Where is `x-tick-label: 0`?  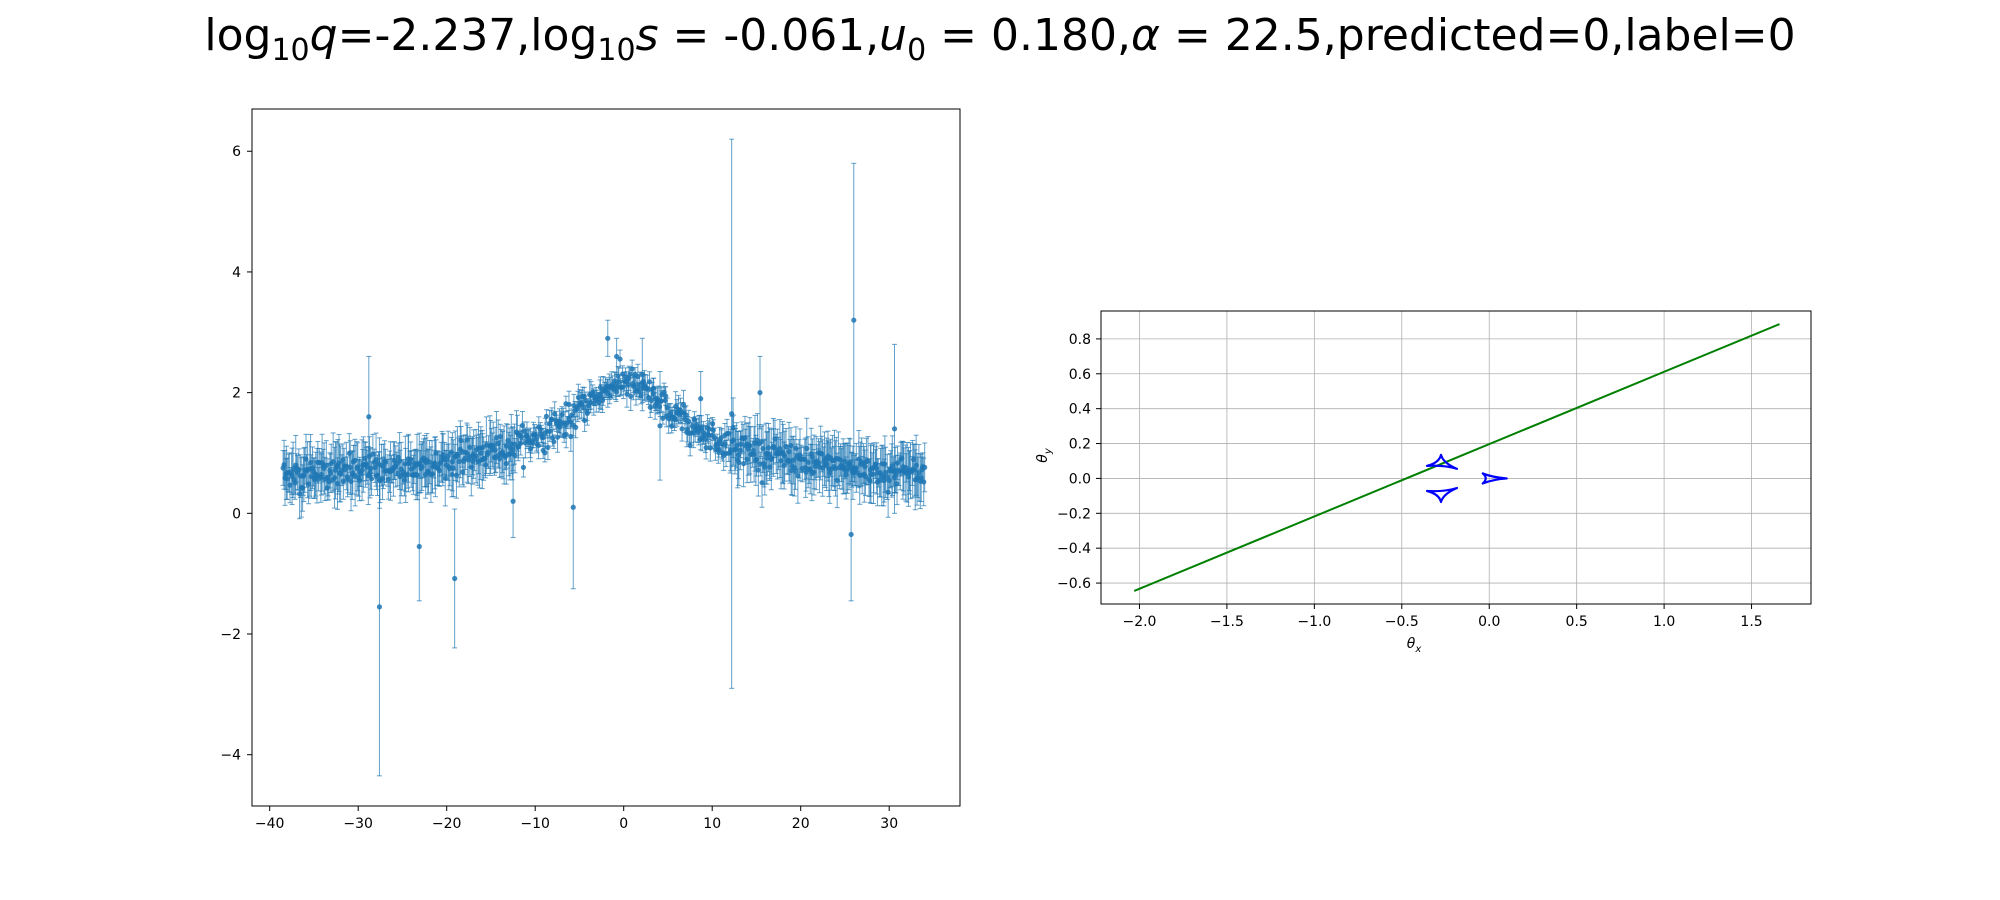
x-tick-label: 0 is located at coordinates (623, 824).